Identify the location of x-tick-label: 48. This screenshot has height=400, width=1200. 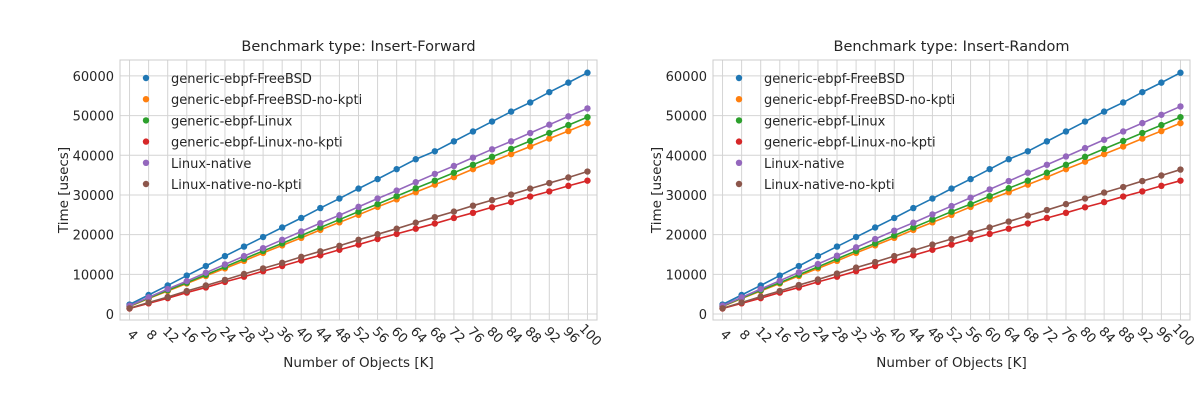
(935, 335).